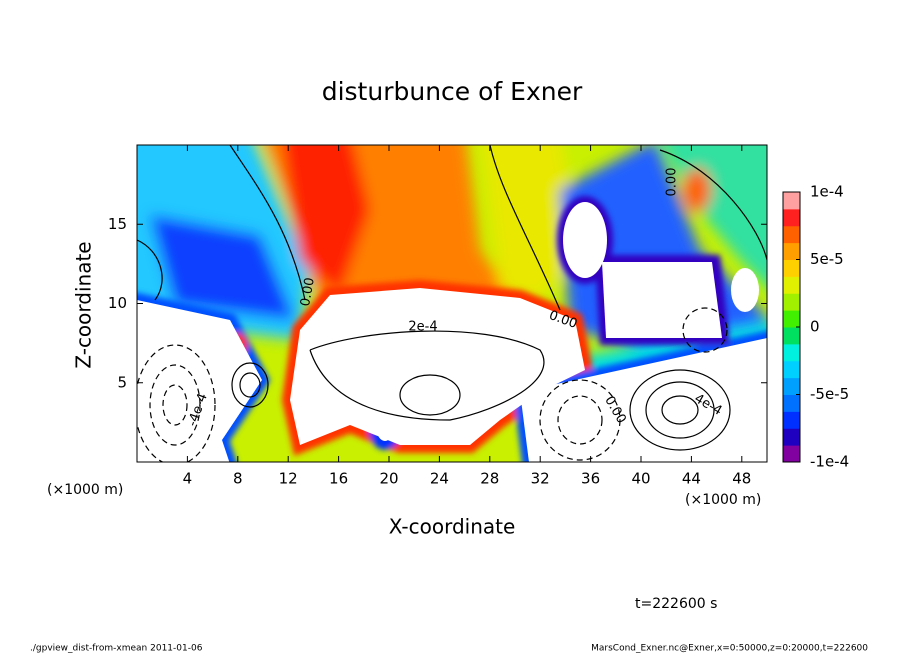 The height and width of the screenshot is (654, 904). Describe the element at coordinates (288, 479) in the screenshot. I see `x-tick-label: 12` at that location.